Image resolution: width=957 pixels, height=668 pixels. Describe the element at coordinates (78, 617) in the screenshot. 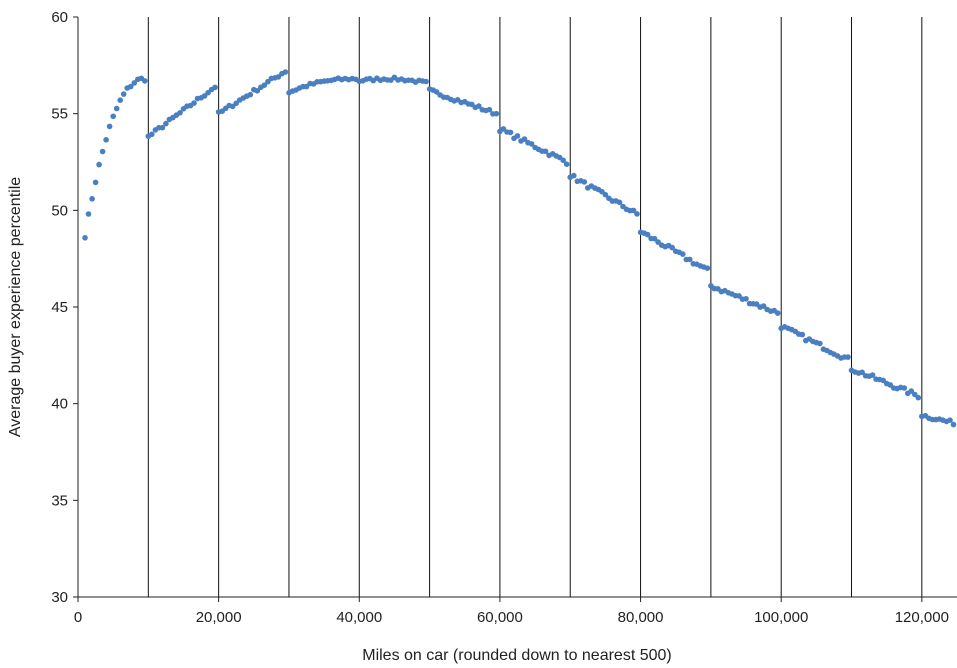

I see `x-tick-label: 0` at that location.